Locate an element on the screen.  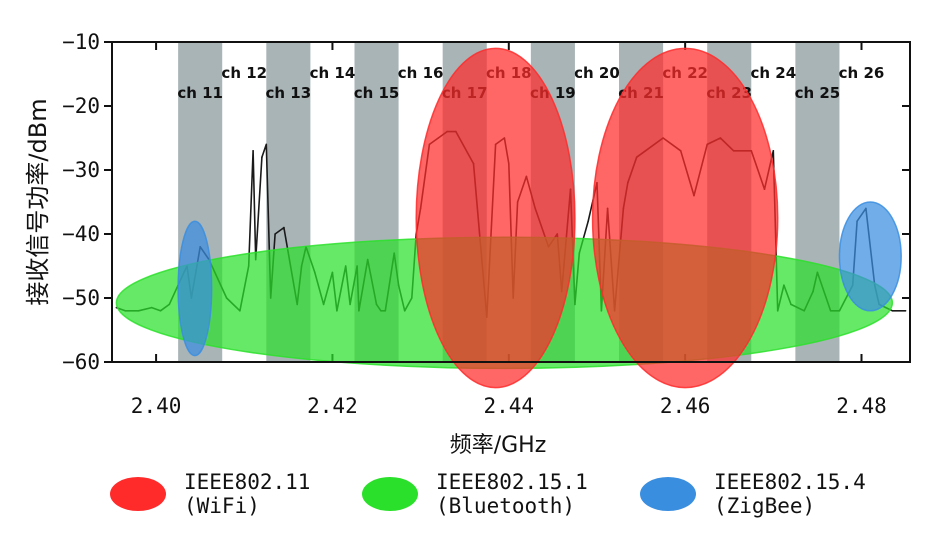
x-axis-label: 频率/GHz is located at coordinates (498, 445).